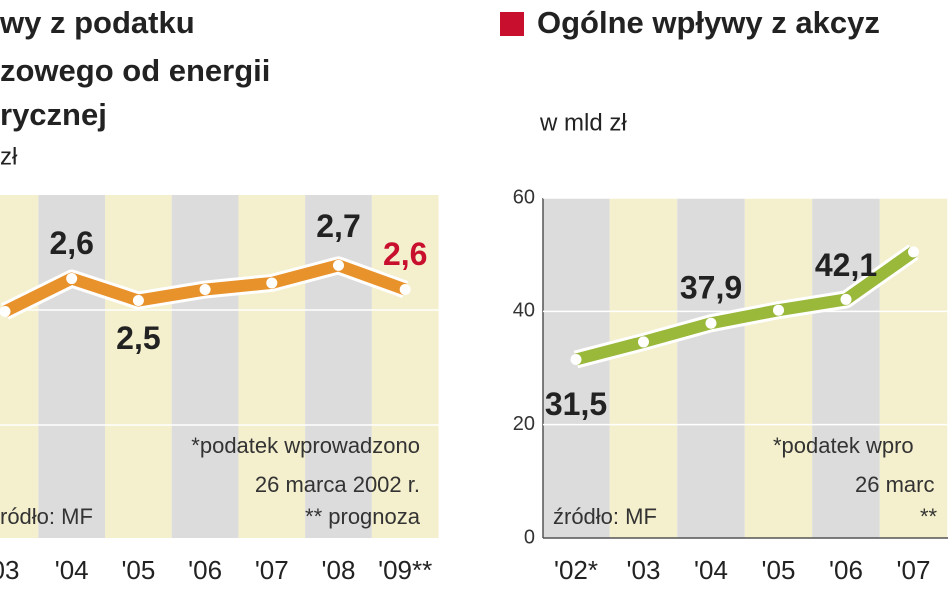 The height and width of the screenshot is (593, 948). I want to click on chart-title: zowego od energii, so click(135, 70).